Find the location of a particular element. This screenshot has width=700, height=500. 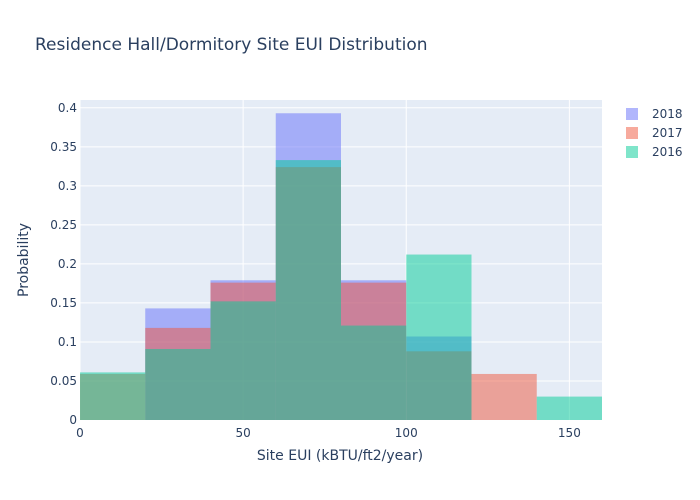

y-tick-label: 0.1 is located at coordinates (67, 342).